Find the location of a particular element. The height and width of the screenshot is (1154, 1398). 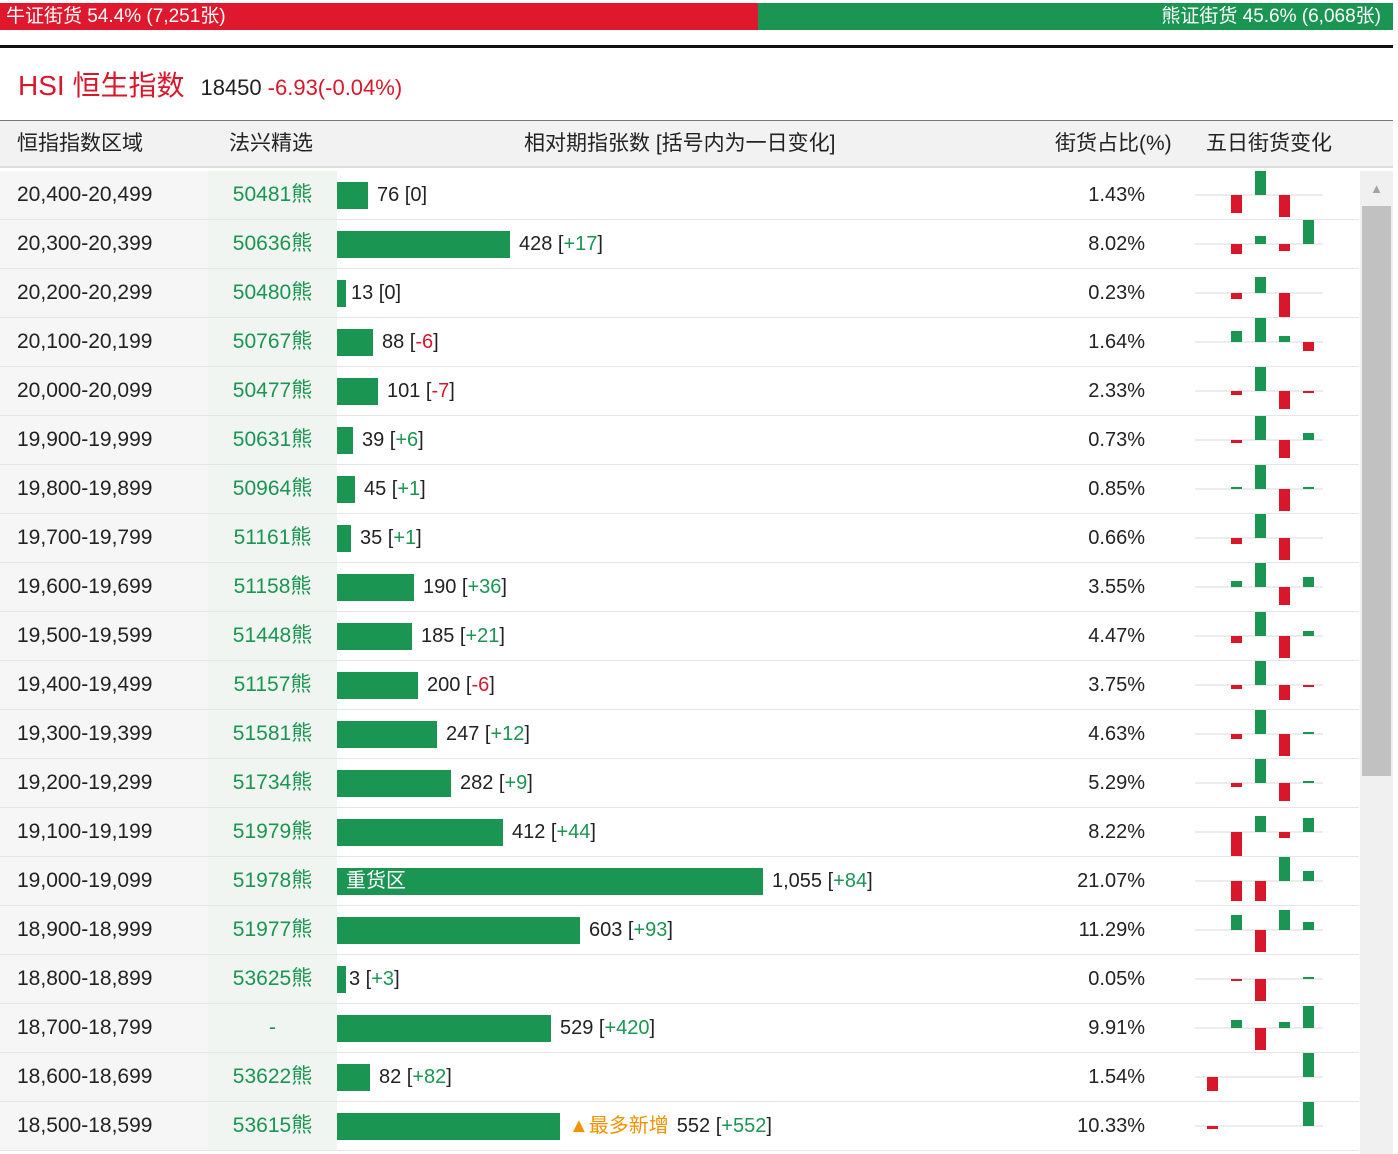

daily-change: +84 is located at coordinates (850, 881).